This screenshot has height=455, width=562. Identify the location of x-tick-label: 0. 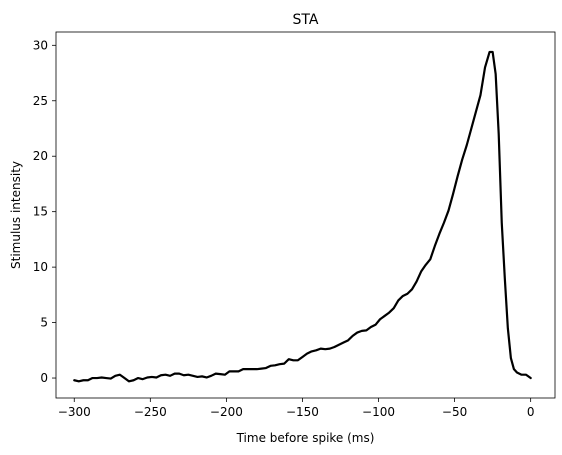
(531, 412).